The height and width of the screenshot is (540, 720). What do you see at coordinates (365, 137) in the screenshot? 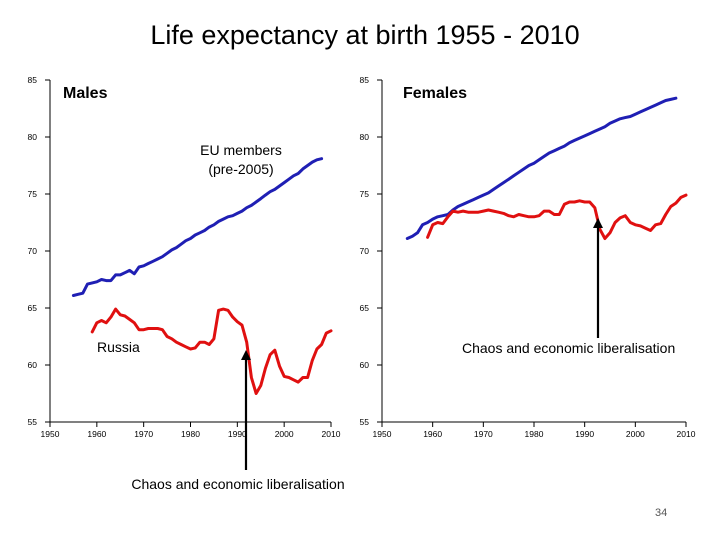
I see `females-y-tick-label: 80` at bounding box center [365, 137].